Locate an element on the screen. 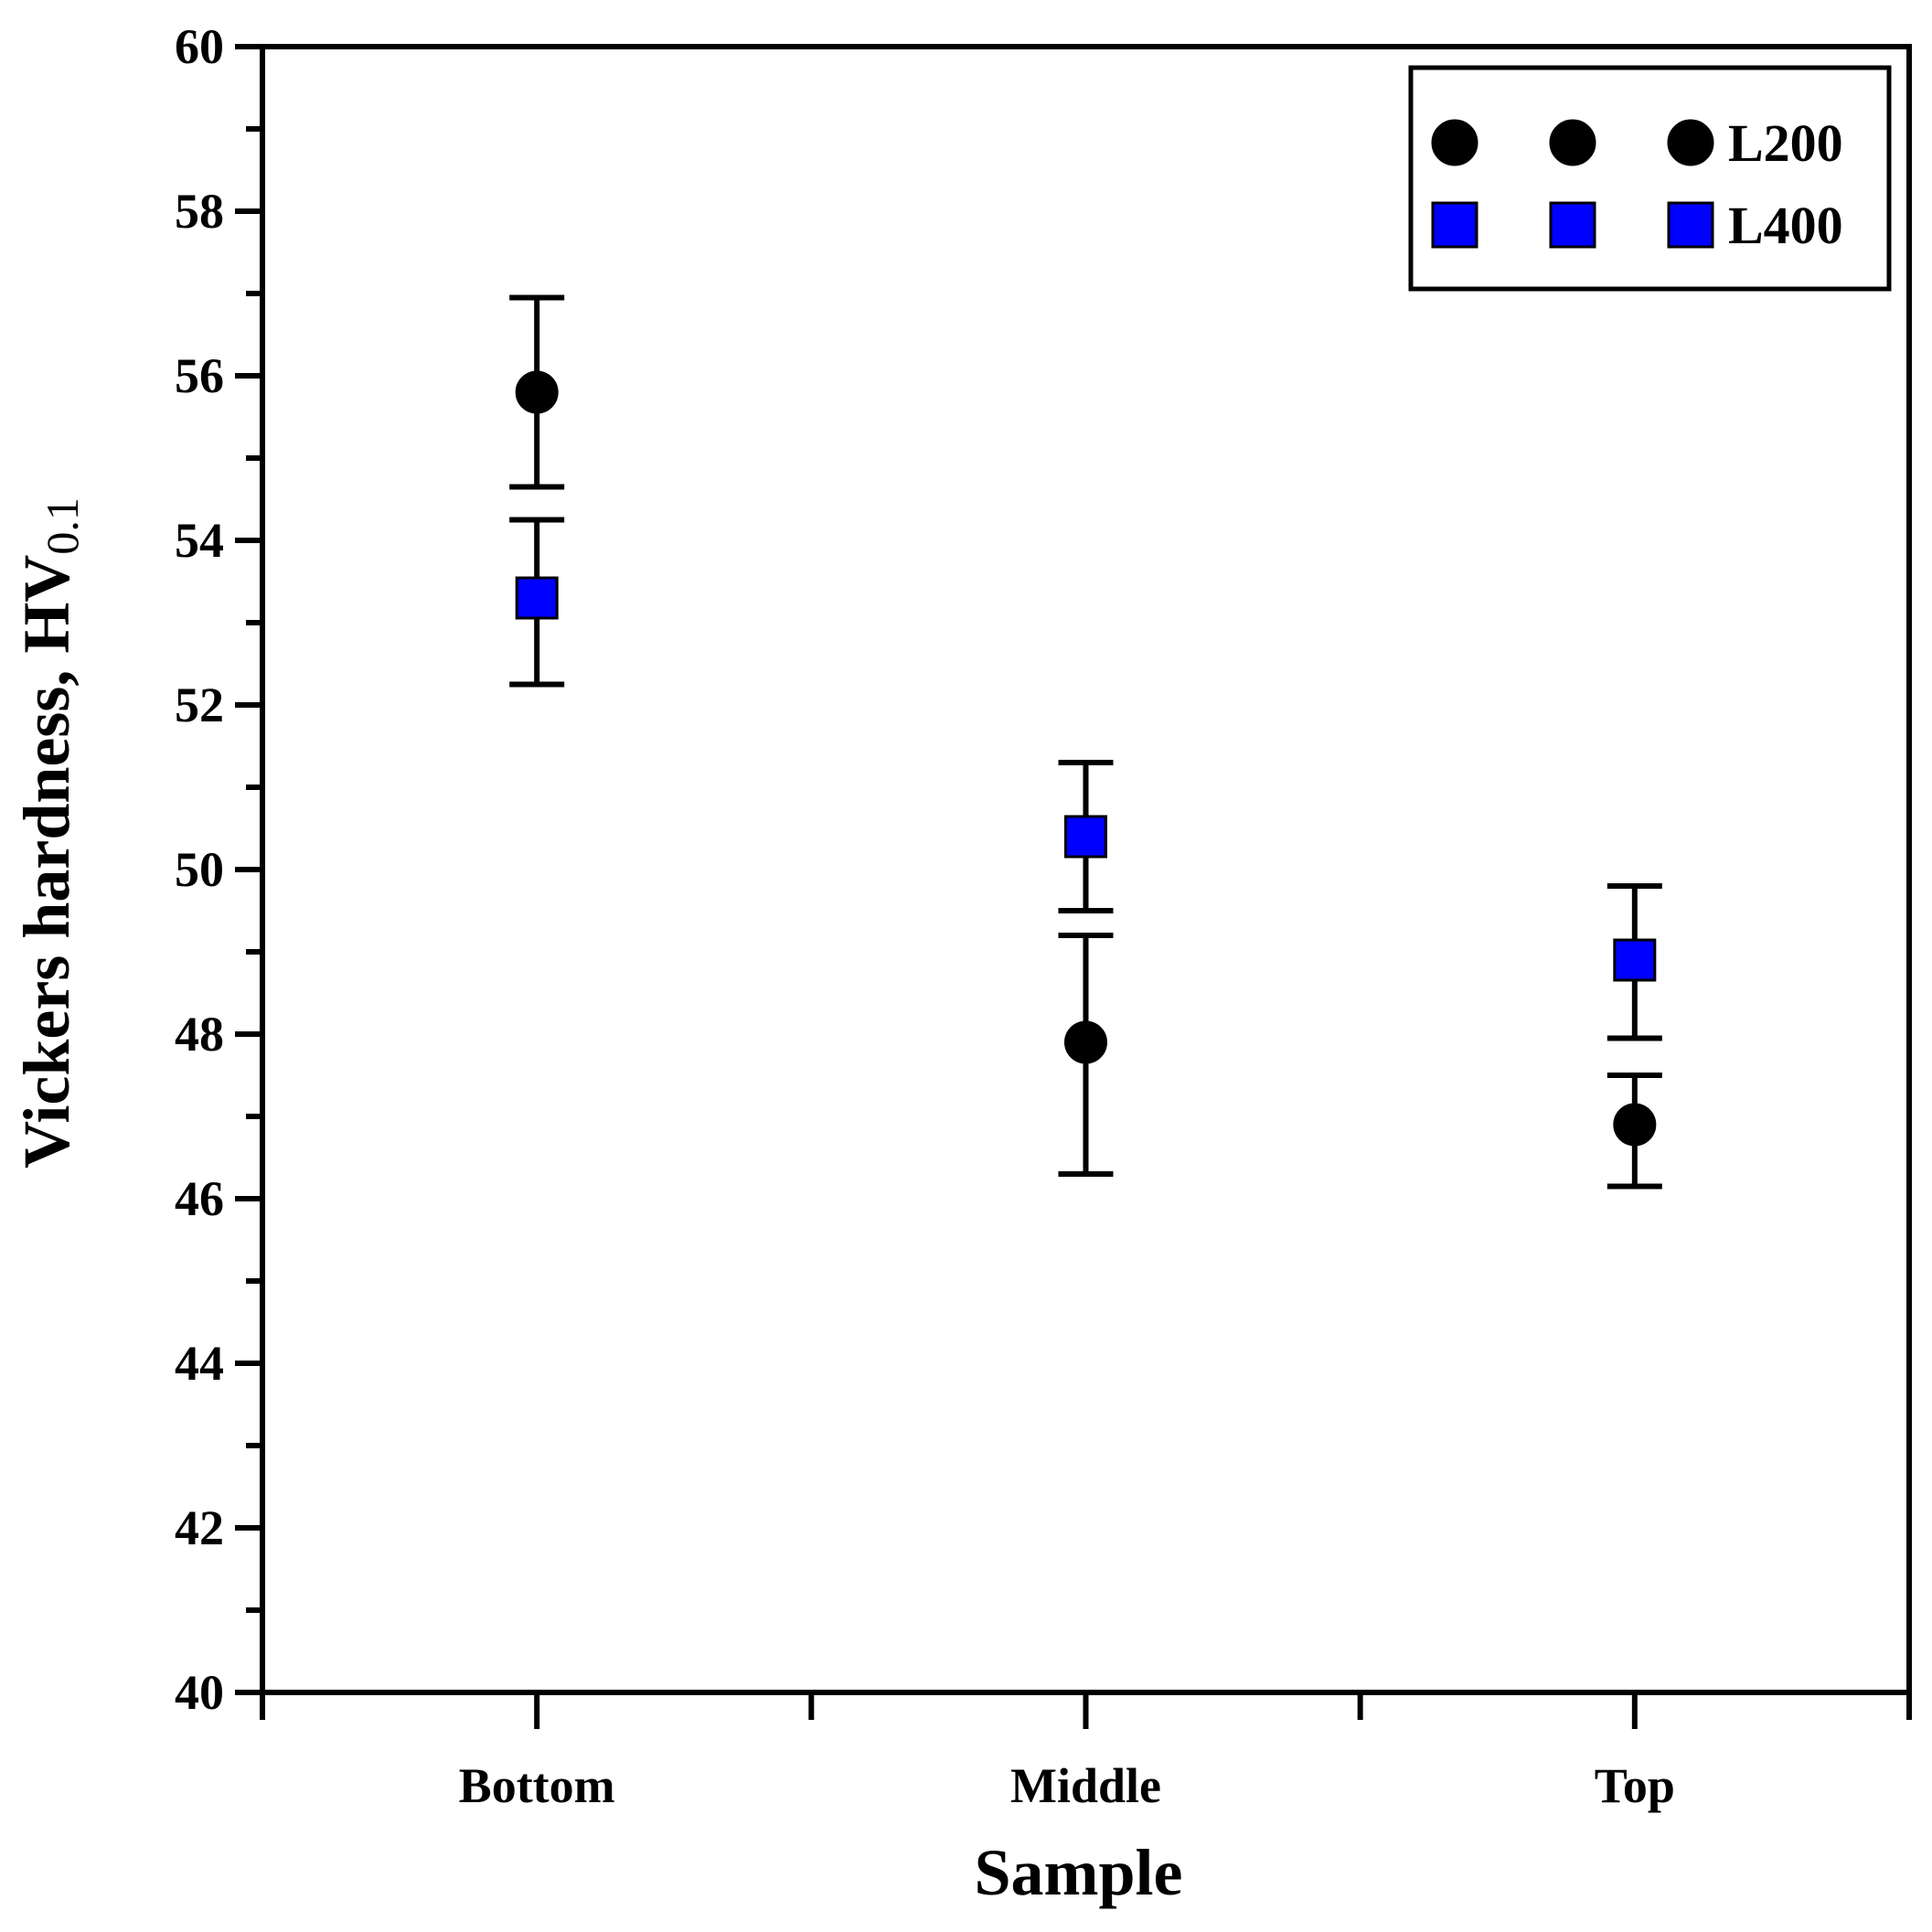 This screenshot has width=1932, height=1932. y-tick-label: 40 is located at coordinates (199, 1692).